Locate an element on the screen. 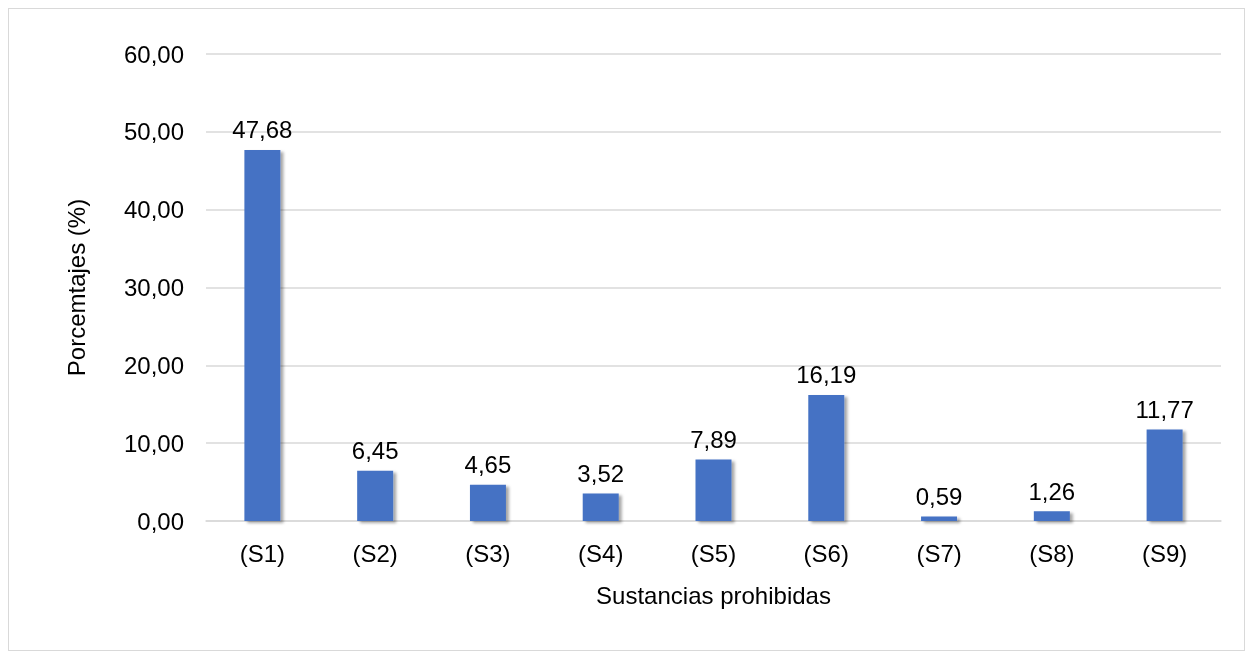  x-tick-label: (S4) is located at coordinates (601, 553).